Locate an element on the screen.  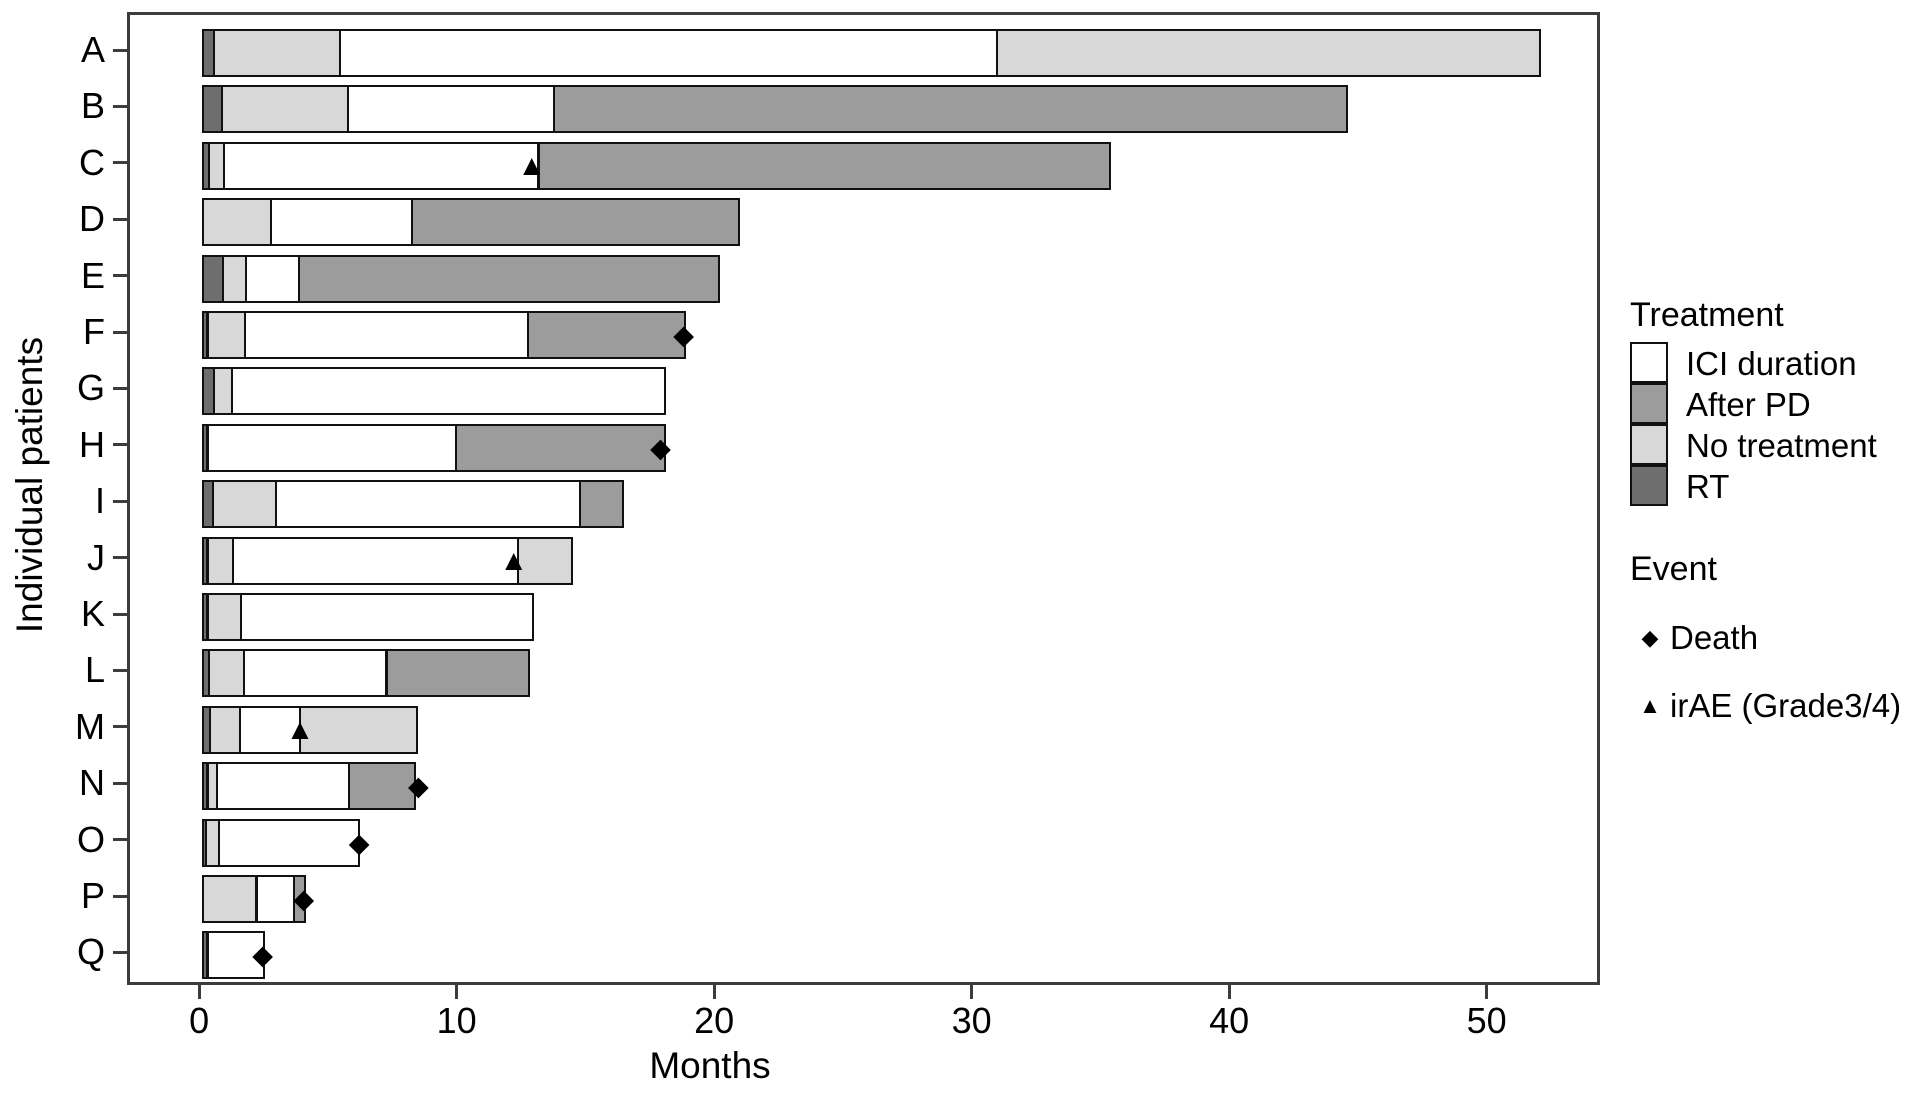
bar-segment-L-no_treatment is located at coordinates (226, 673).